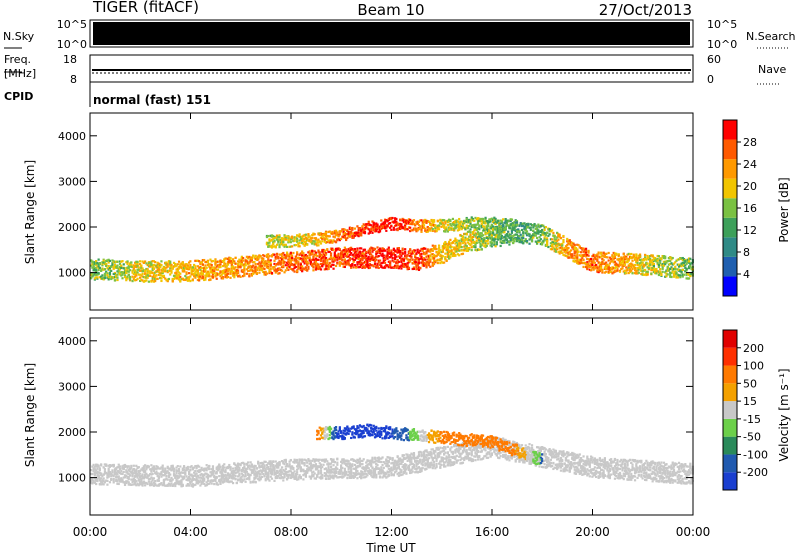 The width and height of the screenshot is (800, 554). What do you see at coordinates (750, 230) in the screenshot?
I see `colorbar-tick-label: 12` at bounding box center [750, 230].